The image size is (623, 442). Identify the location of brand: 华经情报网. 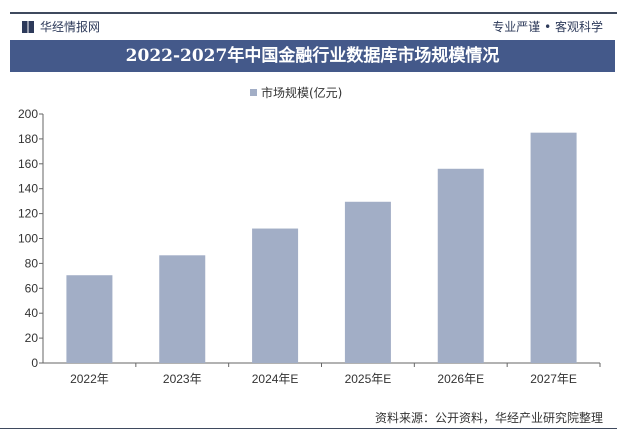
(61, 26).